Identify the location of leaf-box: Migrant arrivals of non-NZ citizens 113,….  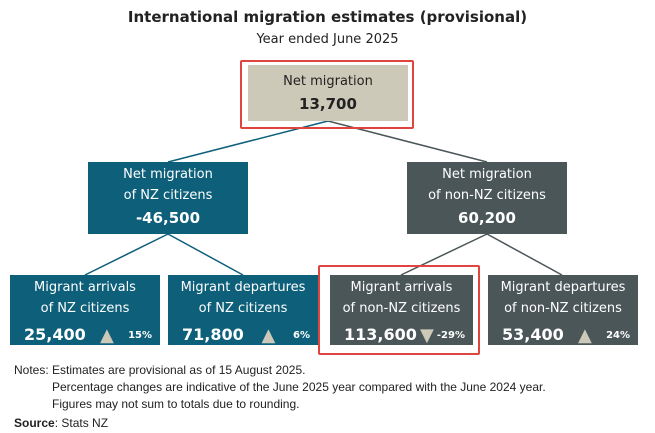
(401, 310).